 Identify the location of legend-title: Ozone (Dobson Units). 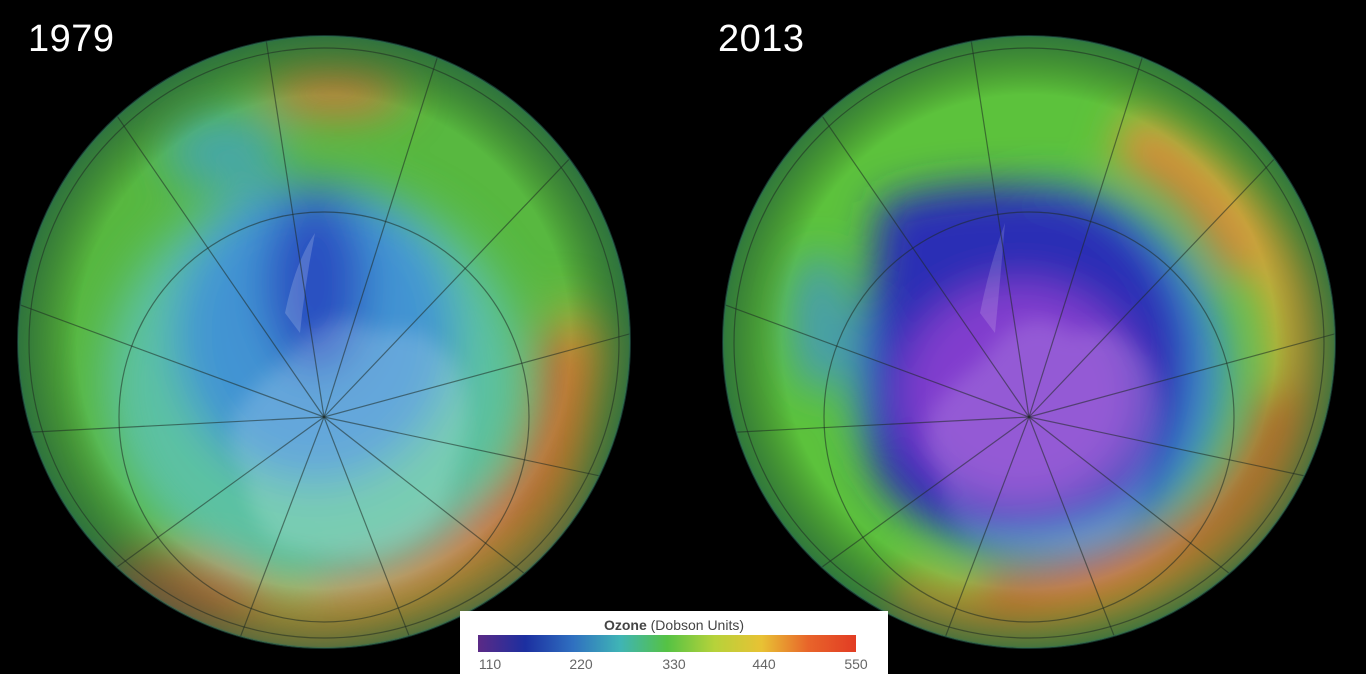
(674, 625).